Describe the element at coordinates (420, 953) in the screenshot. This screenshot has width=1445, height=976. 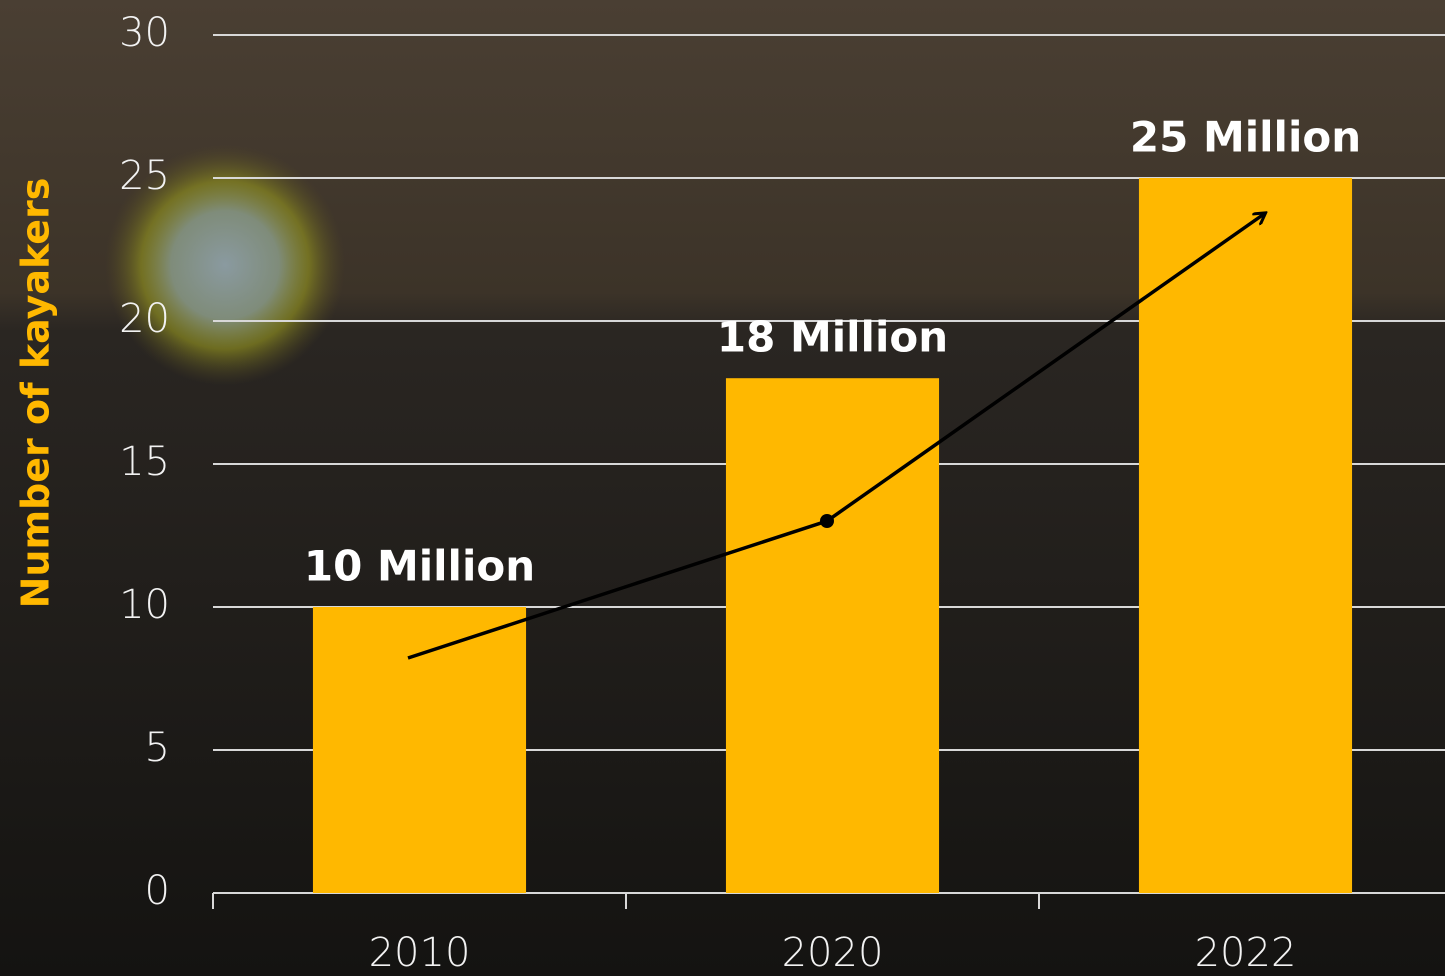
I see `x-tick-label: 2010` at that location.